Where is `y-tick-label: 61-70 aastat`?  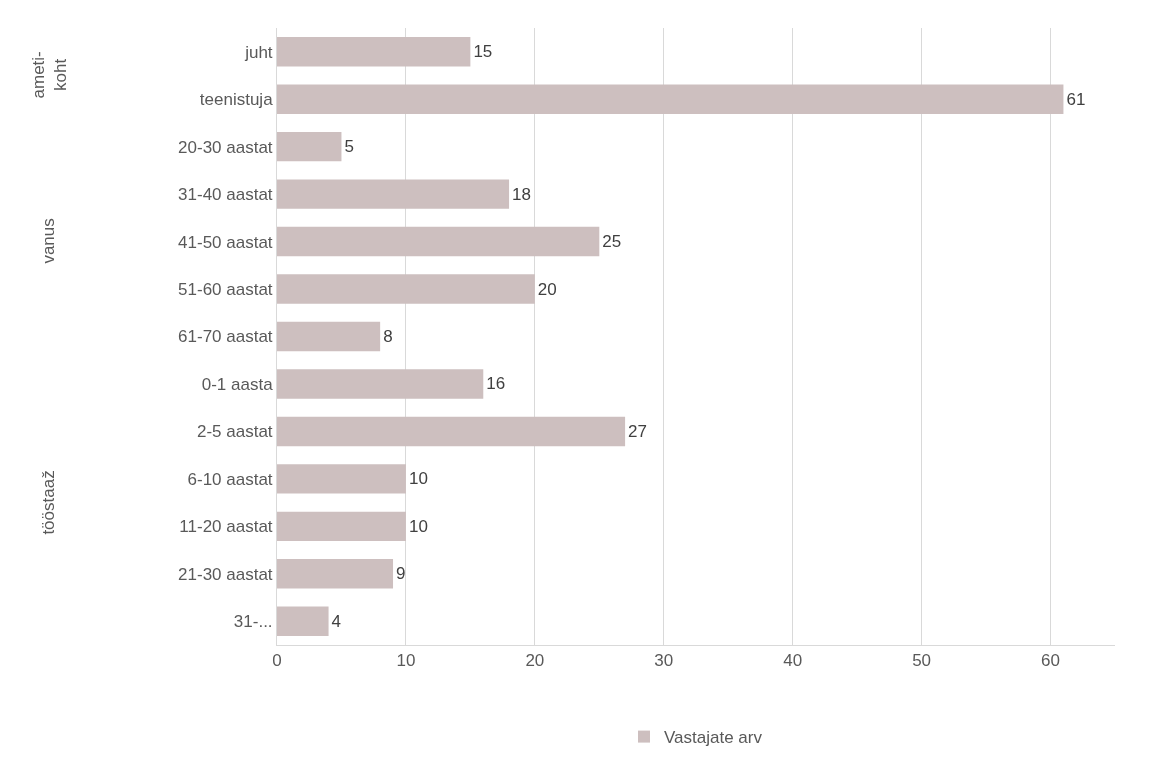 y-tick-label: 61-70 aastat is located at coordinates (225, 337).